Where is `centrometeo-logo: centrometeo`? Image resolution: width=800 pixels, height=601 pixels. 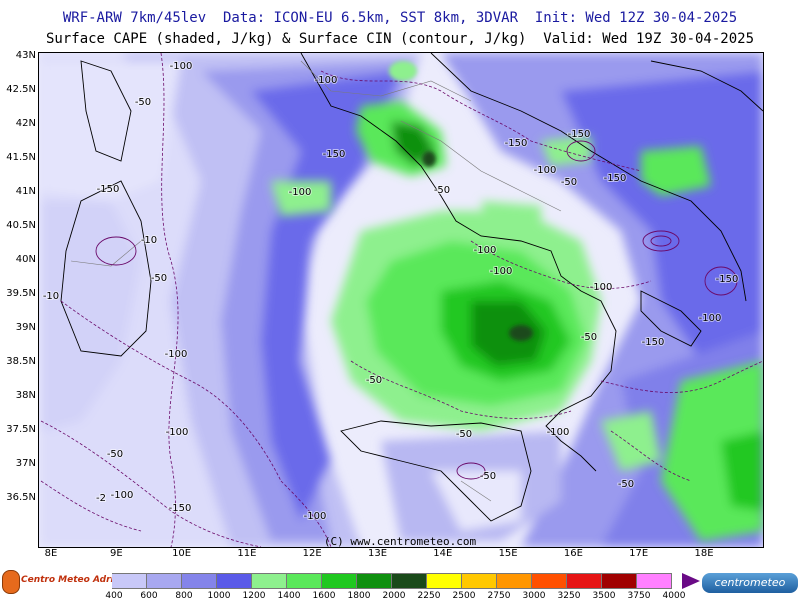
centrometeo-logo: centrometeo is located at coordinates (750, 583).